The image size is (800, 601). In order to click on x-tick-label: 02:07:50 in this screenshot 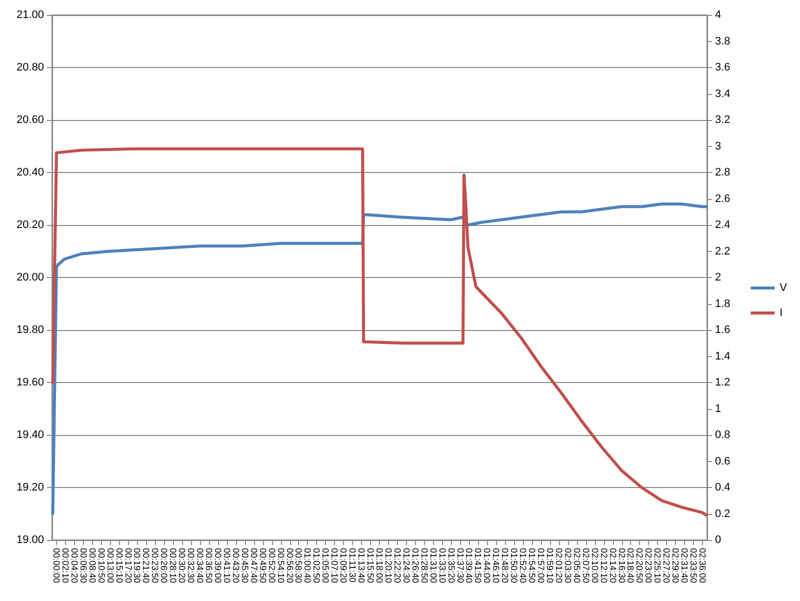, I will do `click(585, 566)`.